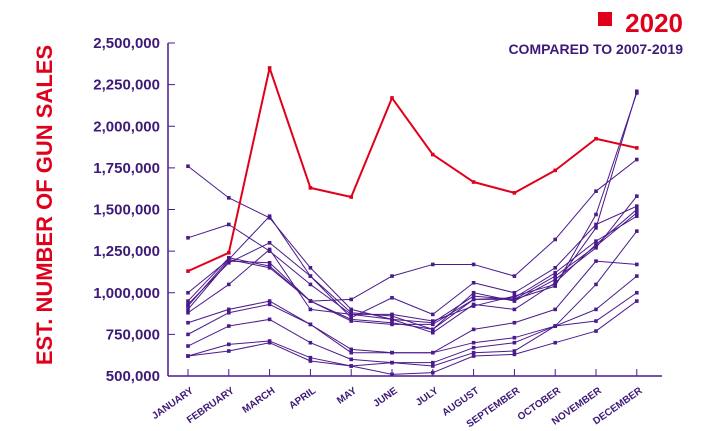 This screenshot has height=431, width=715. What do you see at coordinates (427, 396) in the screenshot?
I see `x-tick-label: JULY` at bounding box center [427, 396].